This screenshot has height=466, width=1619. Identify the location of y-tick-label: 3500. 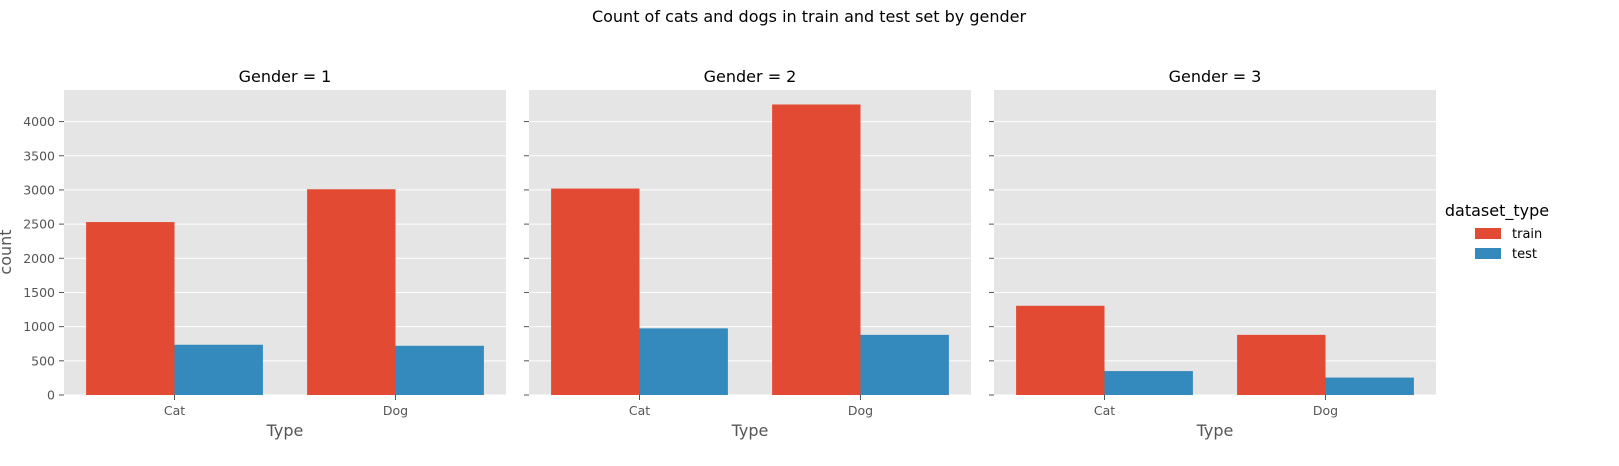
(39, 155).